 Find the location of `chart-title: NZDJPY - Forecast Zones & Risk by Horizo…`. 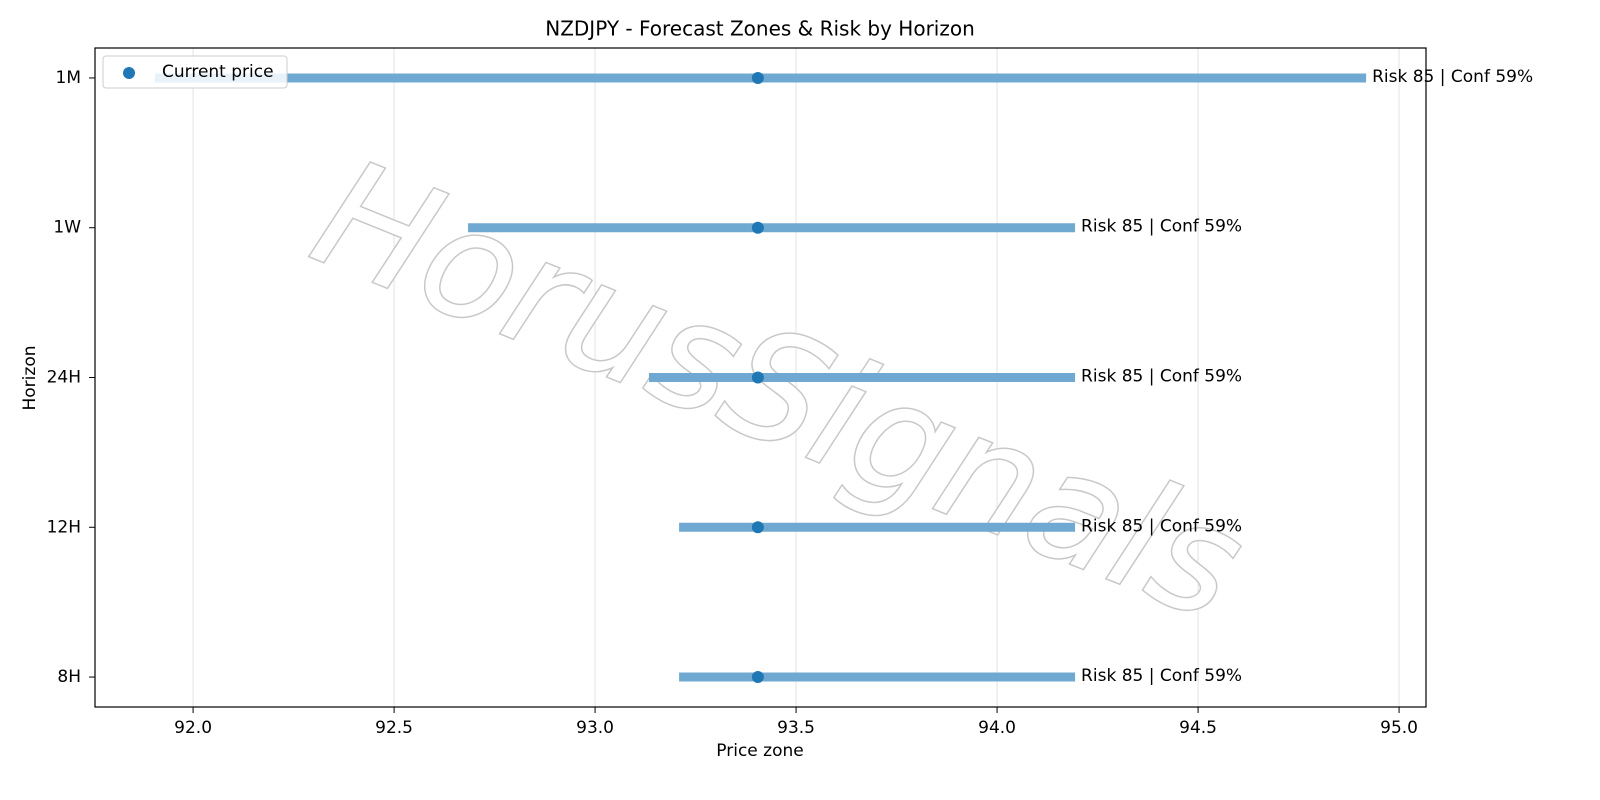

chart-title: NZDJPY - Forecast Zones & Risk by Horizo… is located at coordinates (760, 29).